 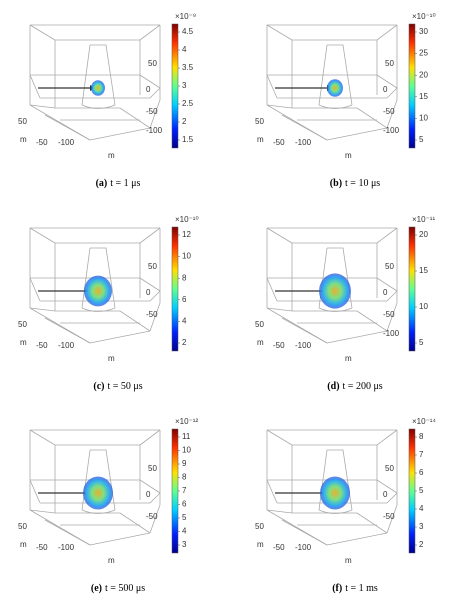 I want to click on caption-text: t = 50 μs, so click(x=124, y=386).